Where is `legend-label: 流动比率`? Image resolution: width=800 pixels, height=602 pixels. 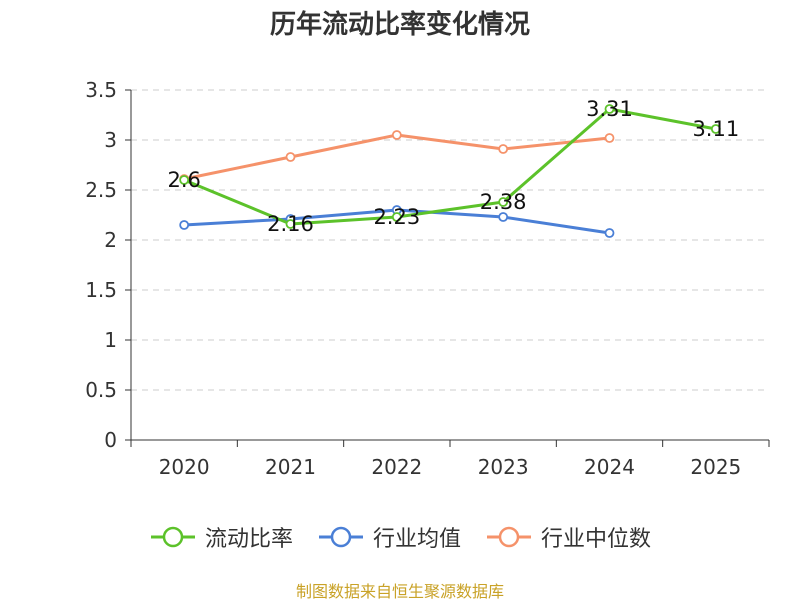 legend-label: 流动比率 is located at coordinates (248, 539).